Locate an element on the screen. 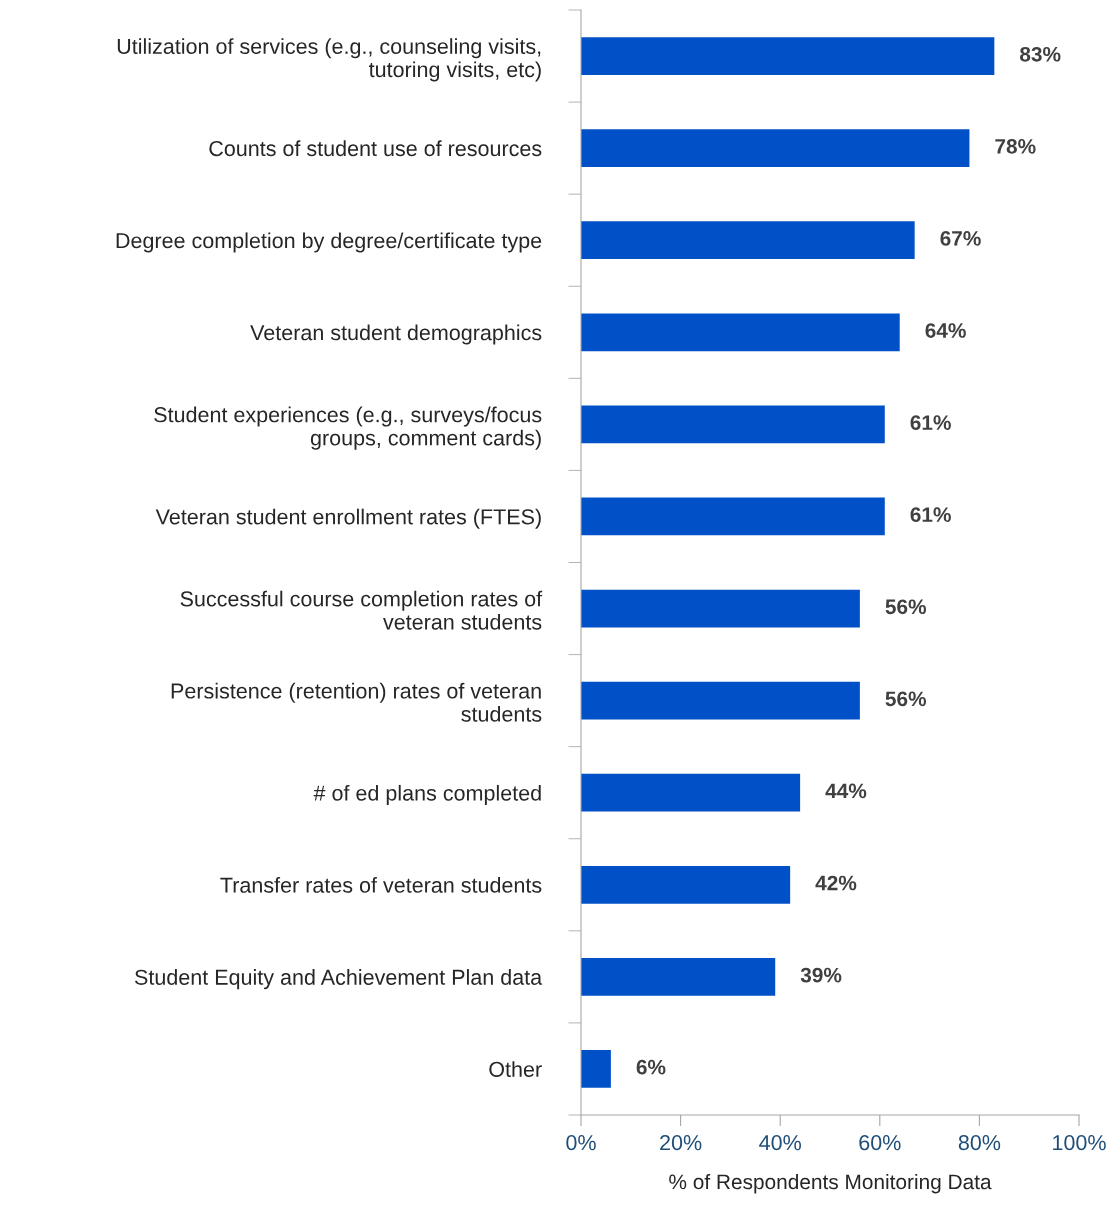 The image size is (1115, 1211). data-label: 6% is located at coordinates (651, 1067).